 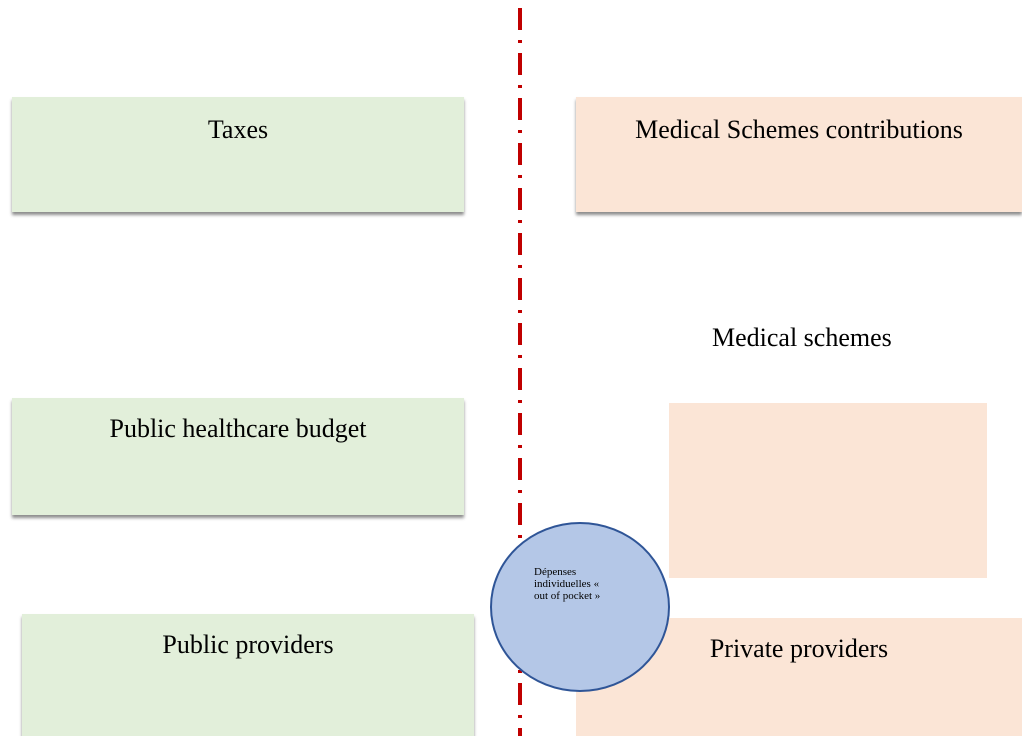 What do you see at coordinates (248, 644) in the screenshot?
I see `label: Public providers` at bounding box center [248, 644].